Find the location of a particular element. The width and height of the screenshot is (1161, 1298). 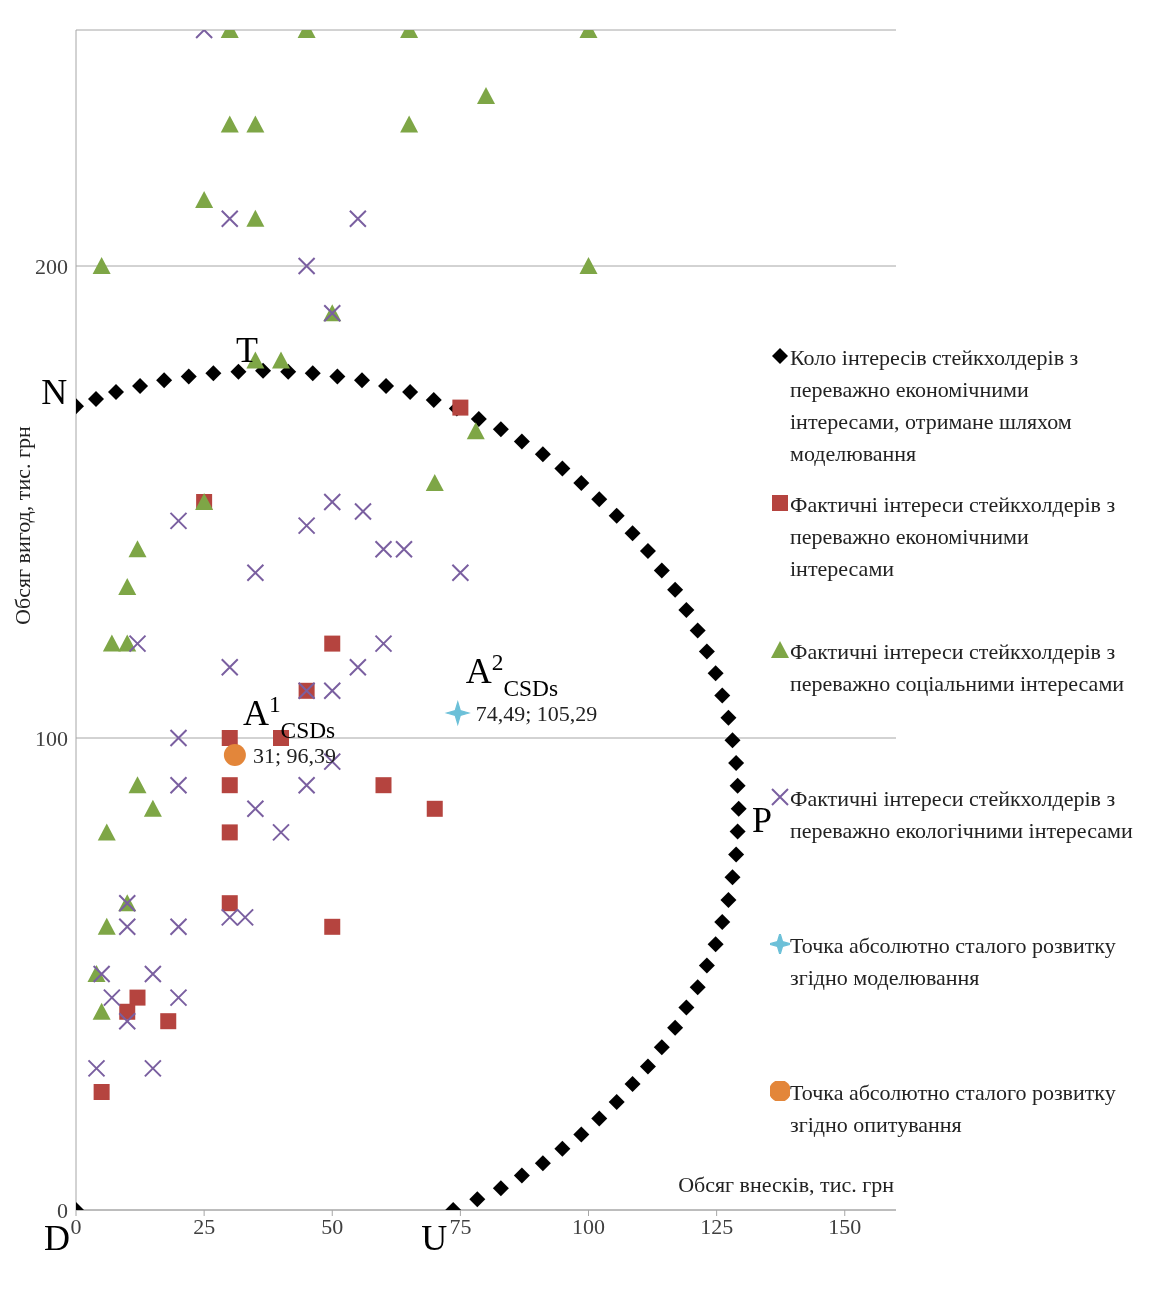

x-tick-label: 100 is located at coordinates (588, 1226).